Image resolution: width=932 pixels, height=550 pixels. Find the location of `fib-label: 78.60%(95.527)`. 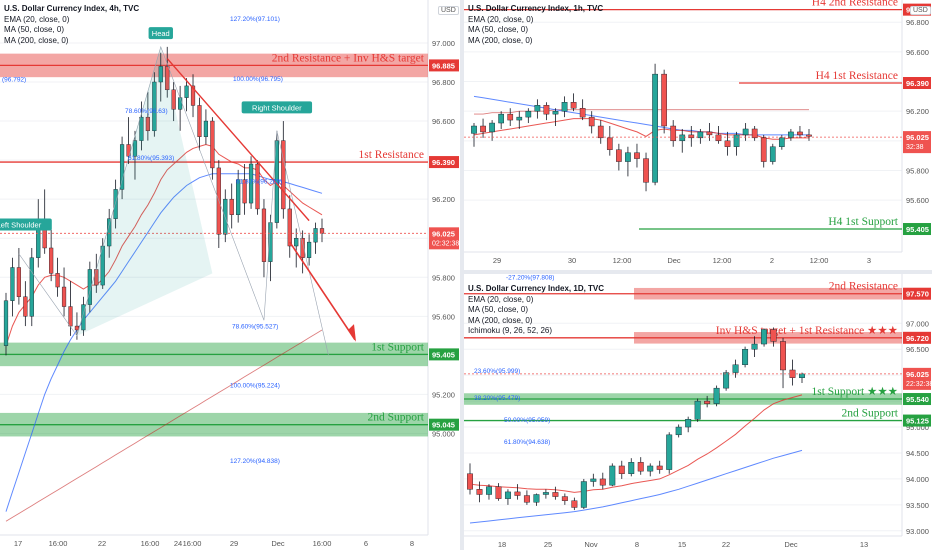

fib-label: 78.60%(95.527) is located at coordinates (255, 327).